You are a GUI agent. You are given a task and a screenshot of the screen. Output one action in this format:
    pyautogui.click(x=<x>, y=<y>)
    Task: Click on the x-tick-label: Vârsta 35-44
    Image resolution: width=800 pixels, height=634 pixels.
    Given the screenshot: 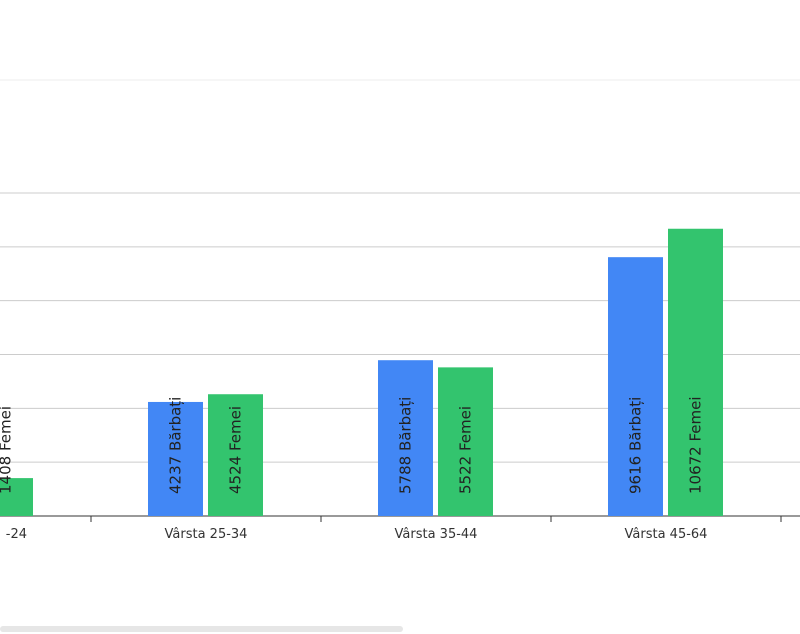 What is the action you would take?
    pyautogui.click(x=436, y=534)
    